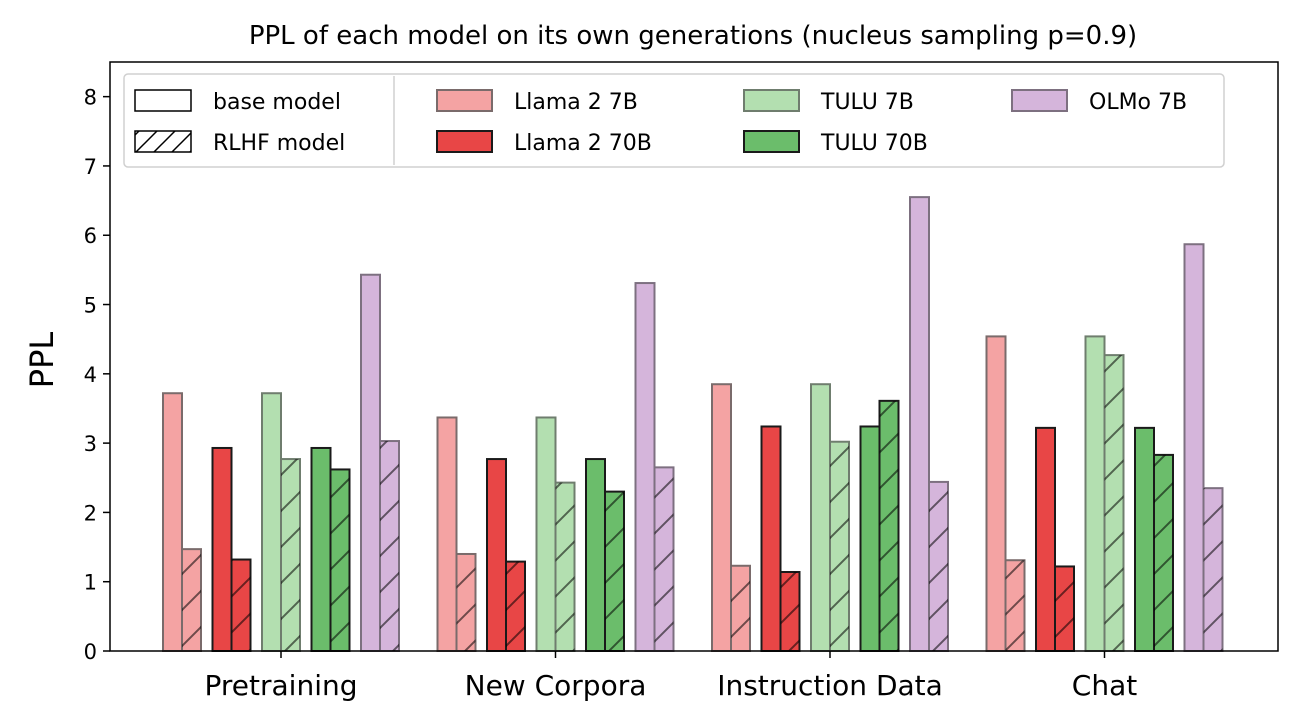 This screenshot has width=1296, height=723. Describe the element at coordinates (466, 602) in the screenshot. I see `bar-new-corpora-llama-2-7b-rlhf-hatch` at that location.